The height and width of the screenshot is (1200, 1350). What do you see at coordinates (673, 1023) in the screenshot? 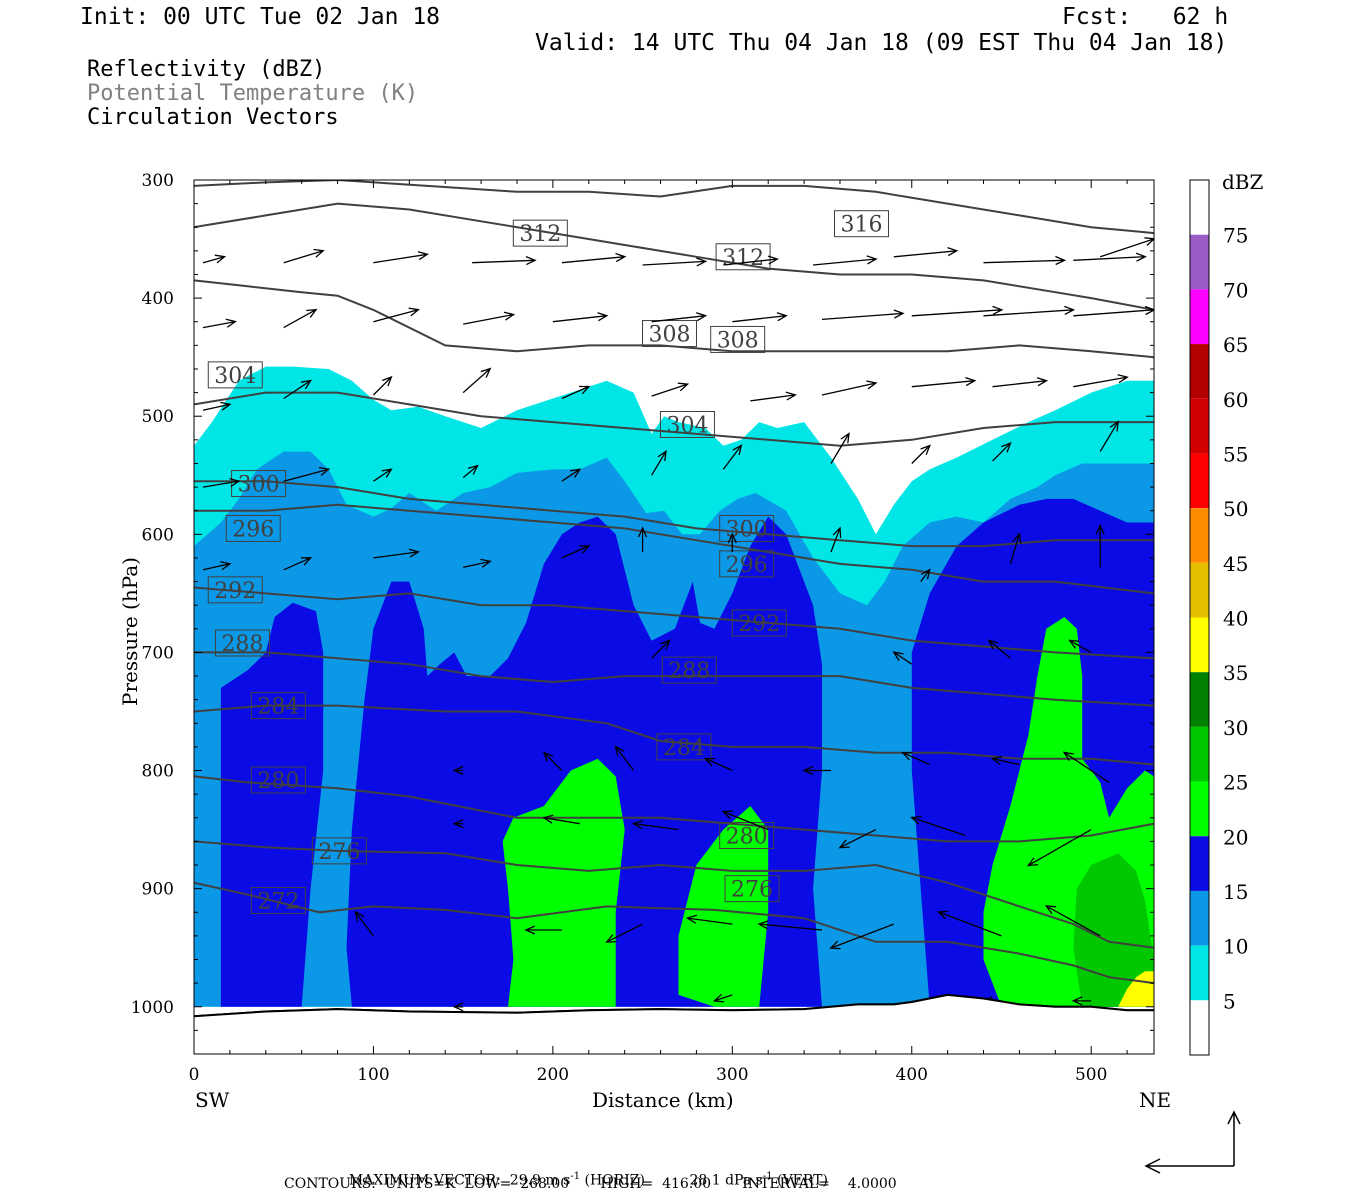
I see `terrain-line` at bounding box center [673, 1023].